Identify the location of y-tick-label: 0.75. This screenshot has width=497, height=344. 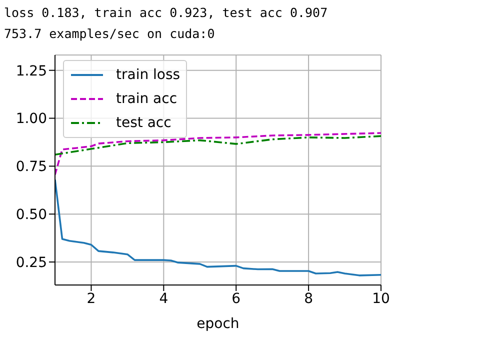
(31, 167).